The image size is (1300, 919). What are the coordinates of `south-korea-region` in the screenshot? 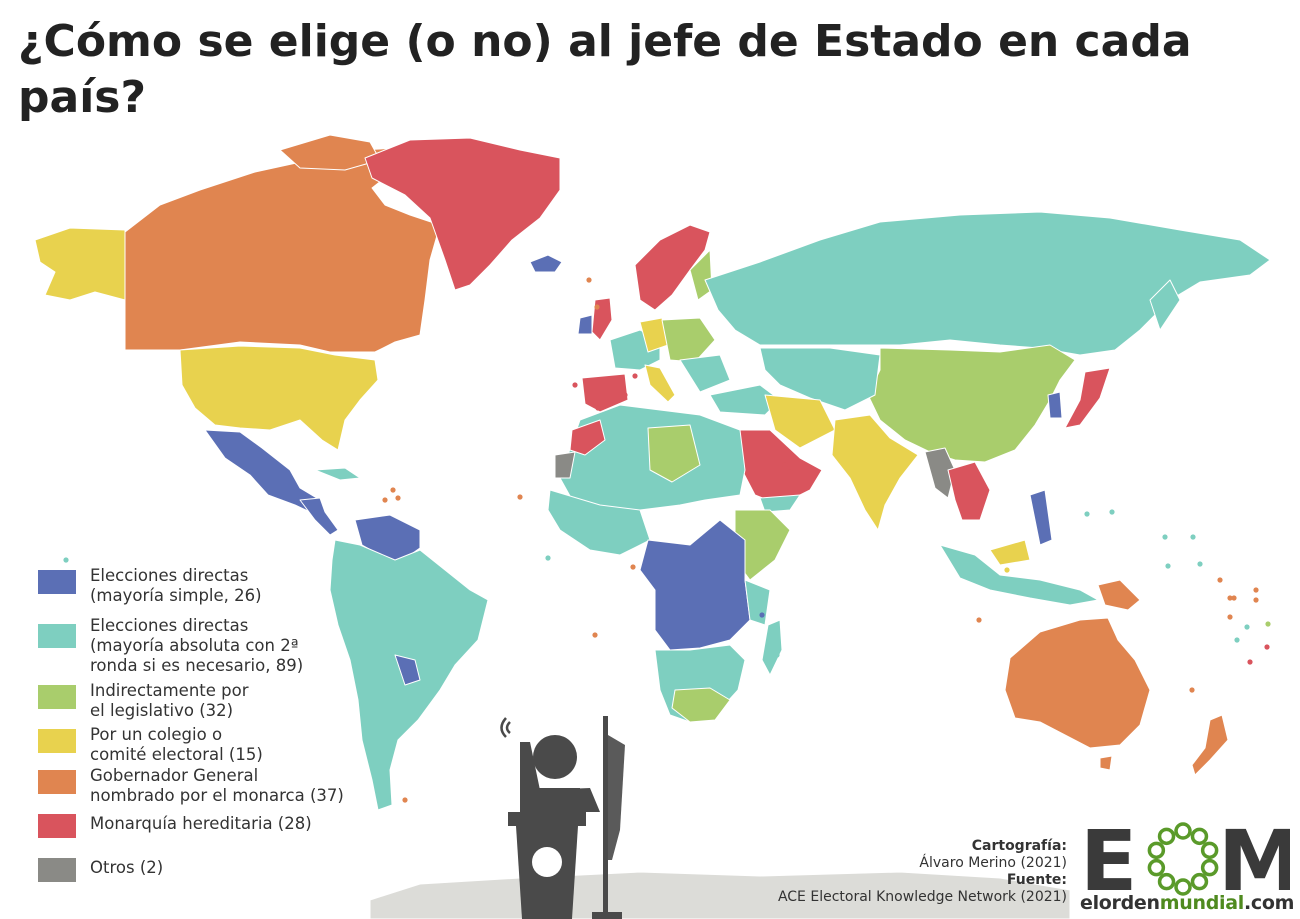 It's located at (1055, 405).